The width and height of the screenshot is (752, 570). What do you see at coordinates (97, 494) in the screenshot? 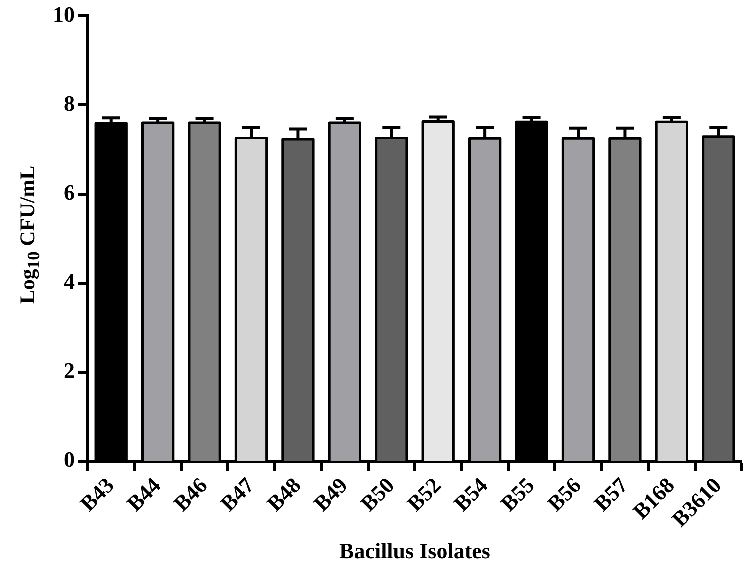
I see `x-tick-label: B43` at bounding box center [97, 494].